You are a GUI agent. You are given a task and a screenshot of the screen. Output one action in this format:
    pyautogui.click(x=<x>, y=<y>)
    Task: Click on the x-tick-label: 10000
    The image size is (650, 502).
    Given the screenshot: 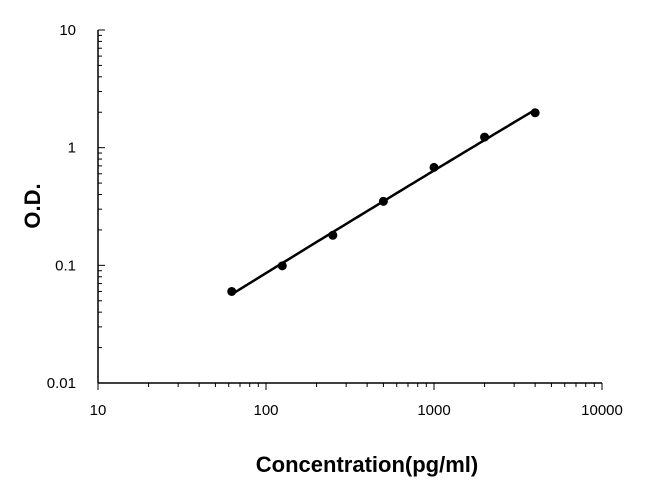 What is the action you would take?
    pyautogui.click(x=602, y=410)
    